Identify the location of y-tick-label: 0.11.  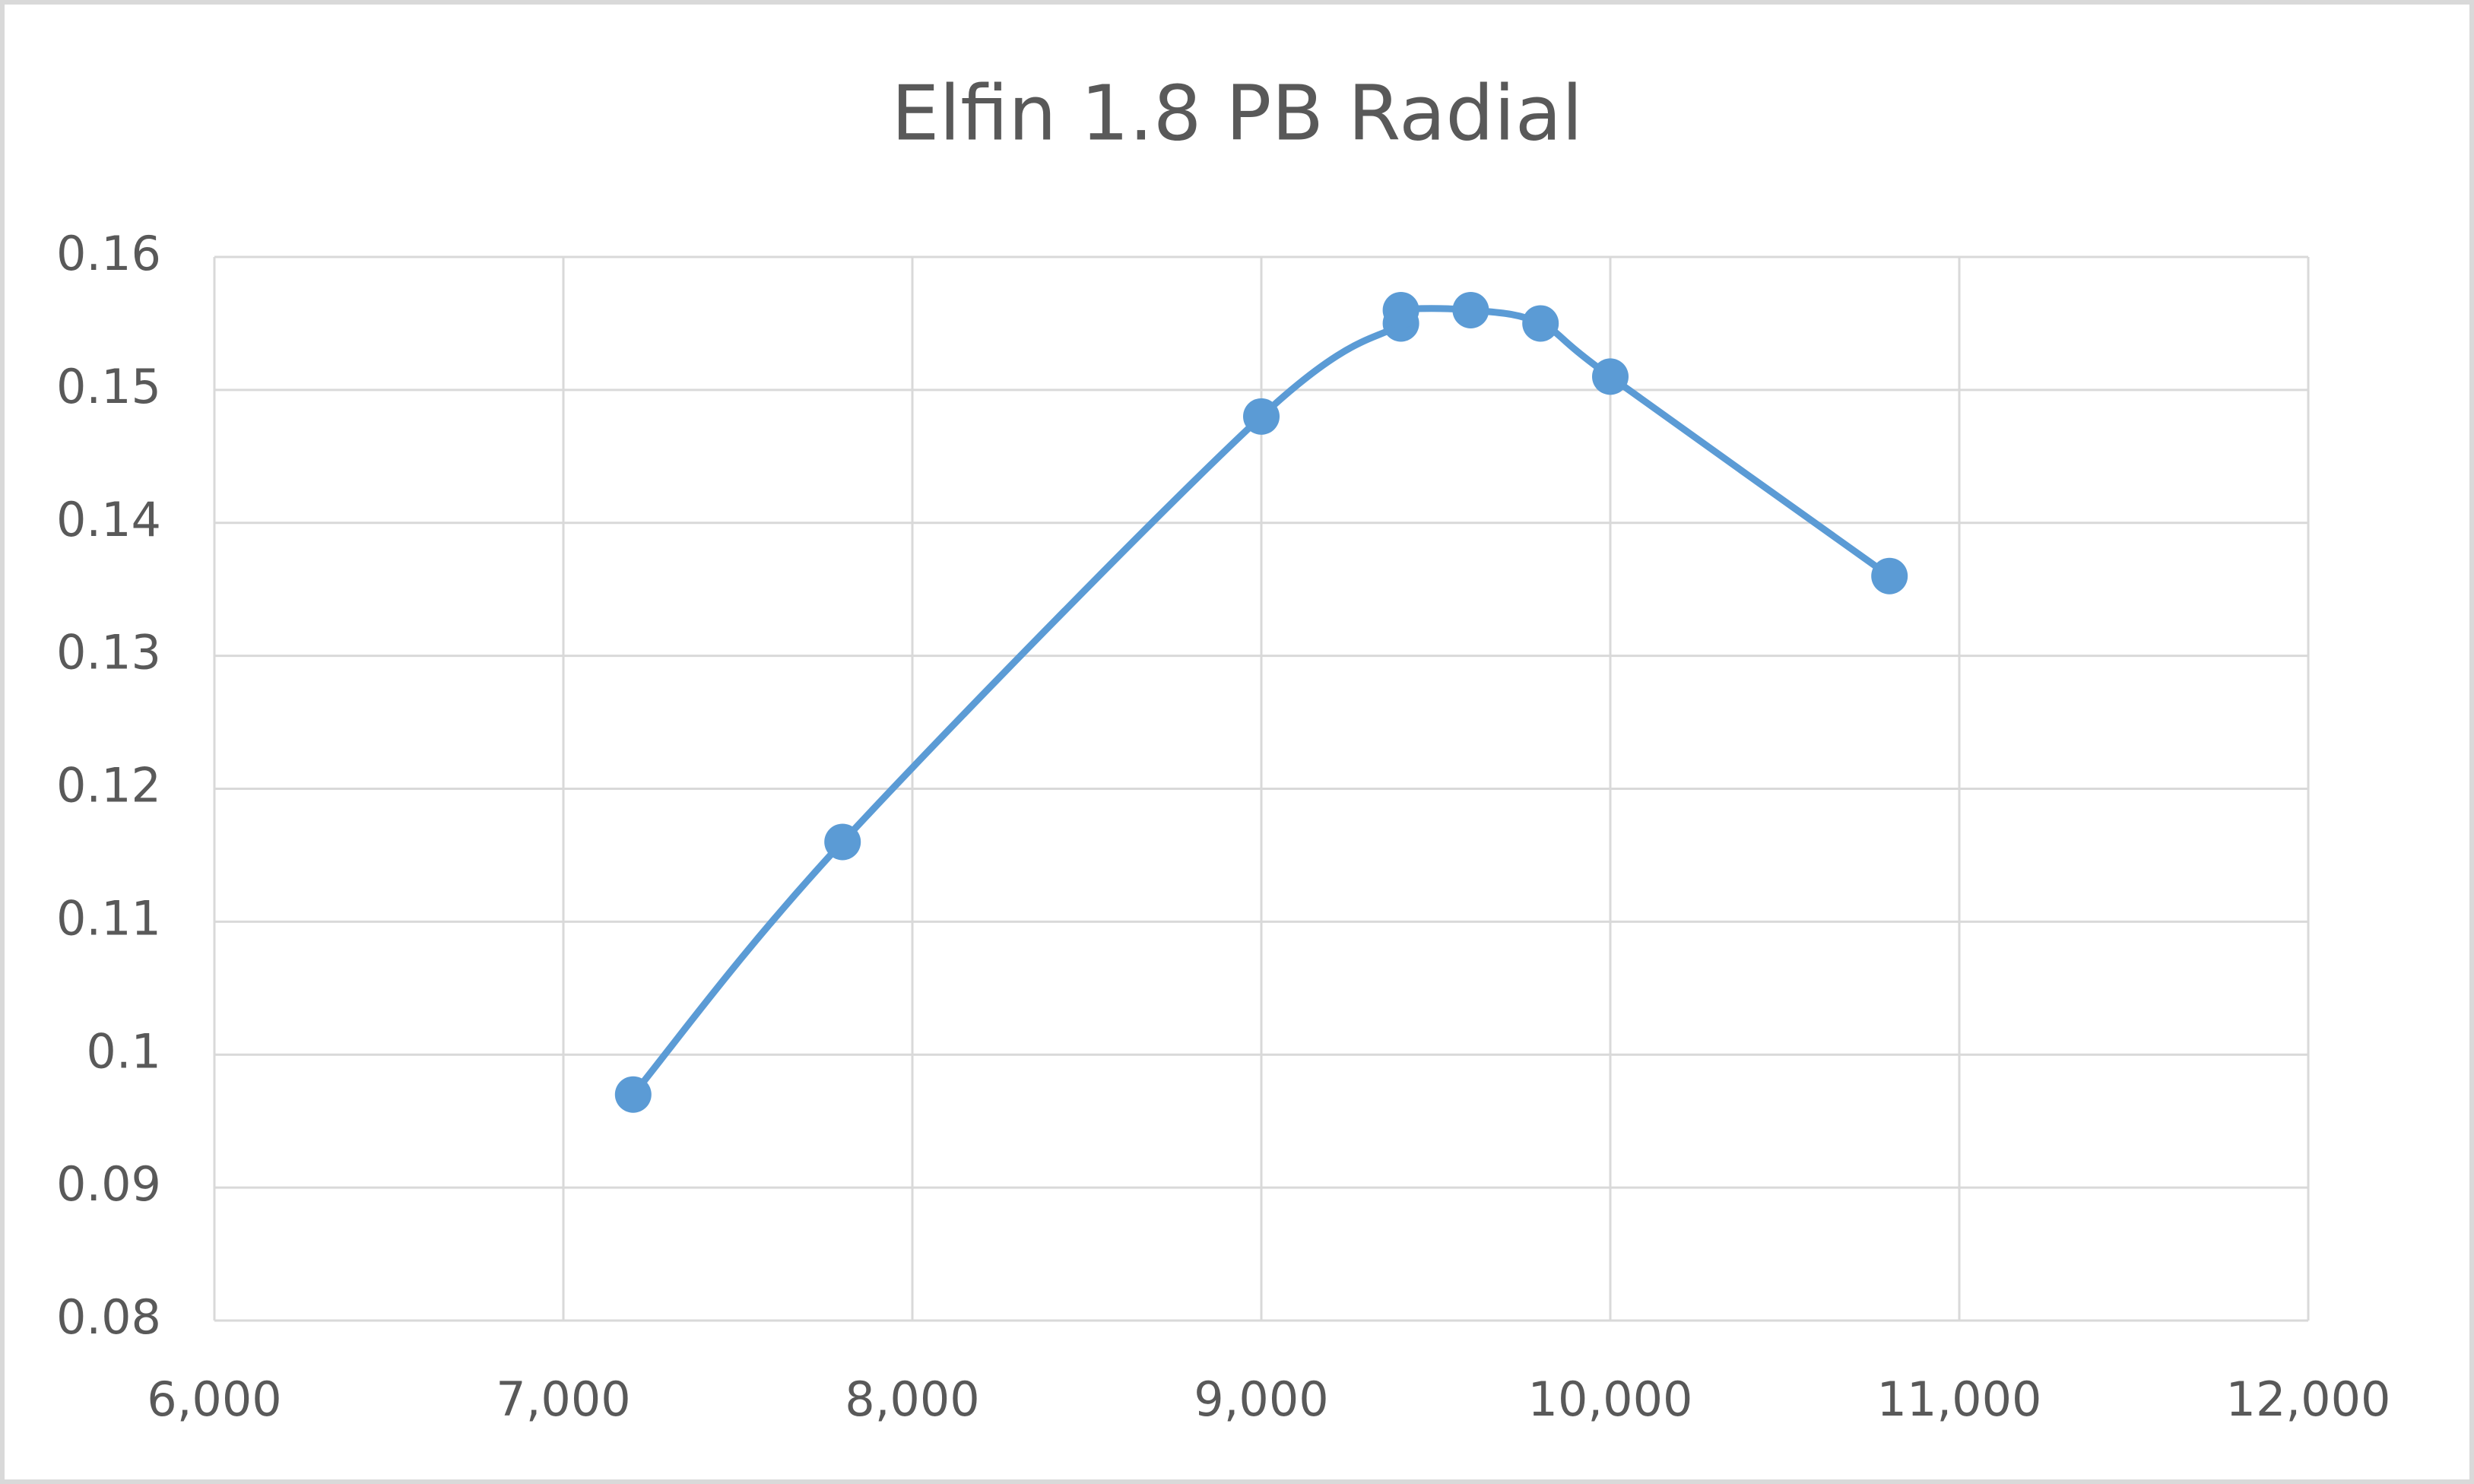
(108, 918).